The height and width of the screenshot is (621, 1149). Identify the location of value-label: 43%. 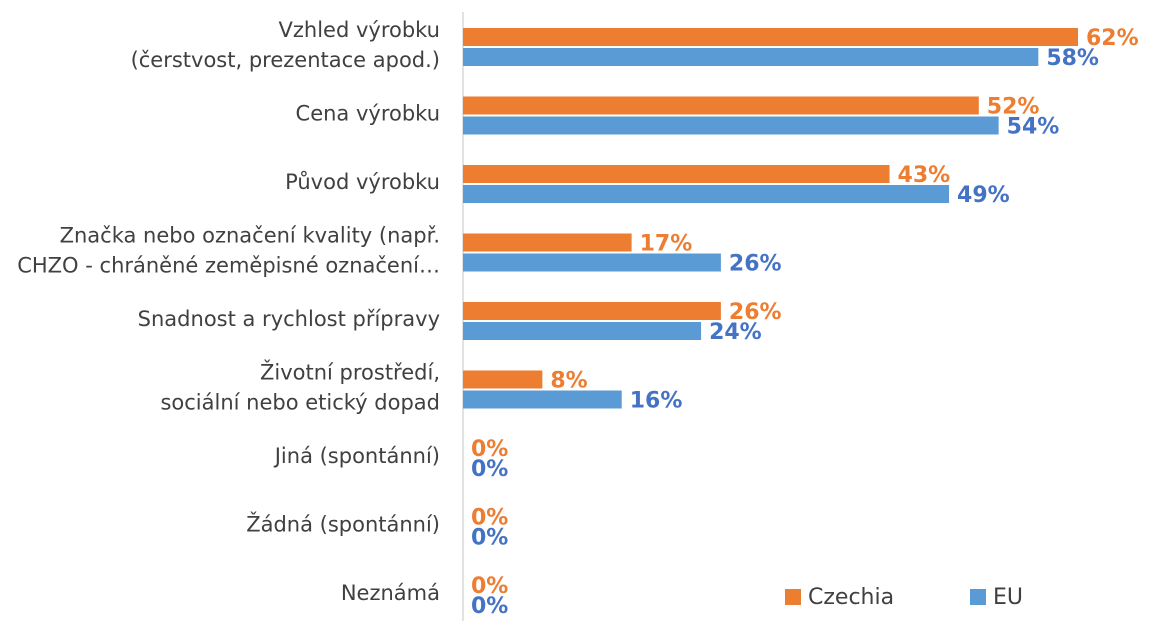
(924, 175).